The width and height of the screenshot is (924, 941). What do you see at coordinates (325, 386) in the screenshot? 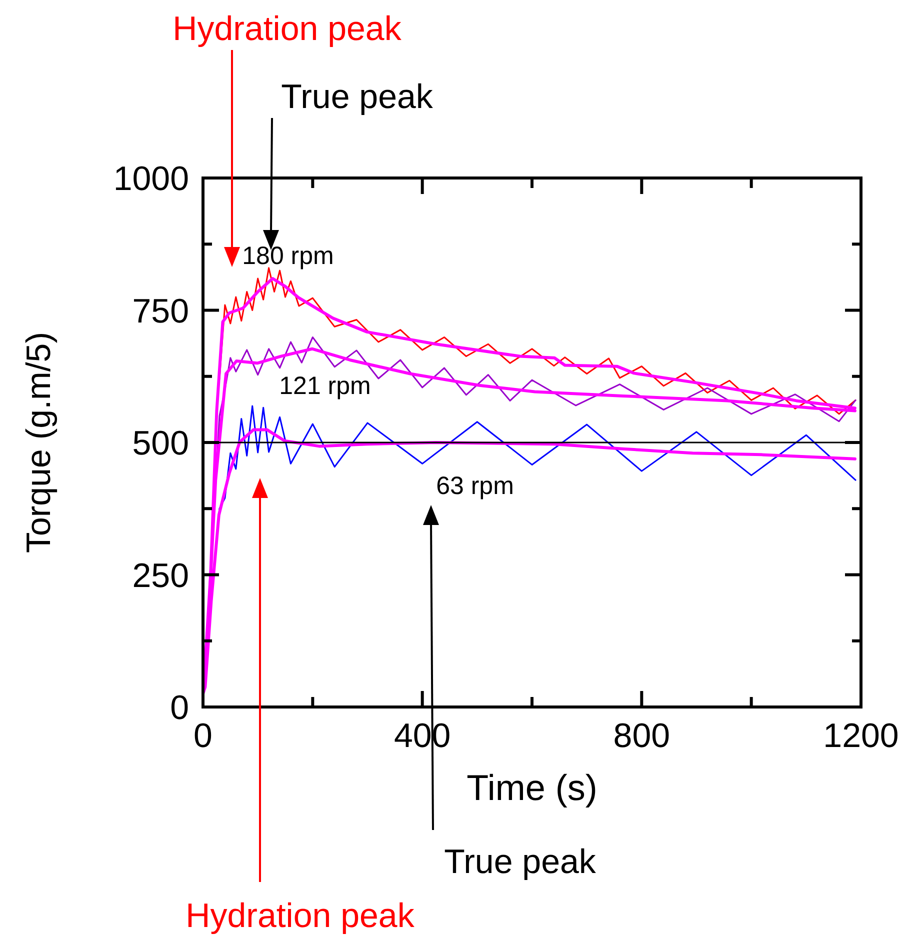
I see `series-label: 121 rpm` at bounding box center [325, 386].